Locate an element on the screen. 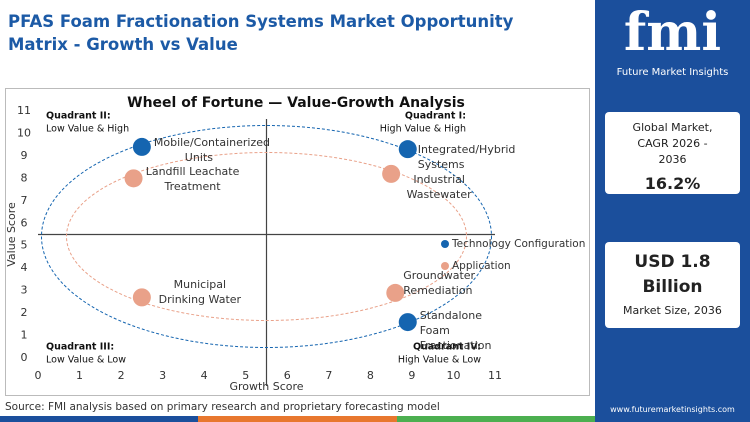 Image resolution: width=750 pixels, height=422 pixels. size-box: USD 1.8 Billion Market Size, 2036 is located at coordinates (672, 285).